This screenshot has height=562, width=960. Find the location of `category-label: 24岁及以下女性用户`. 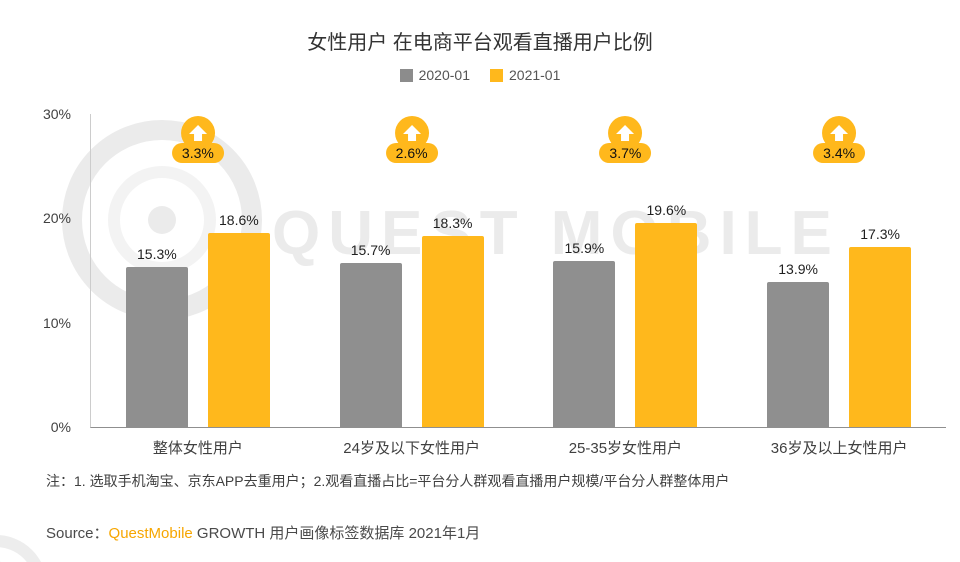

category-label: 24岁及以下女性用户 is located at coordinates (411, 448).